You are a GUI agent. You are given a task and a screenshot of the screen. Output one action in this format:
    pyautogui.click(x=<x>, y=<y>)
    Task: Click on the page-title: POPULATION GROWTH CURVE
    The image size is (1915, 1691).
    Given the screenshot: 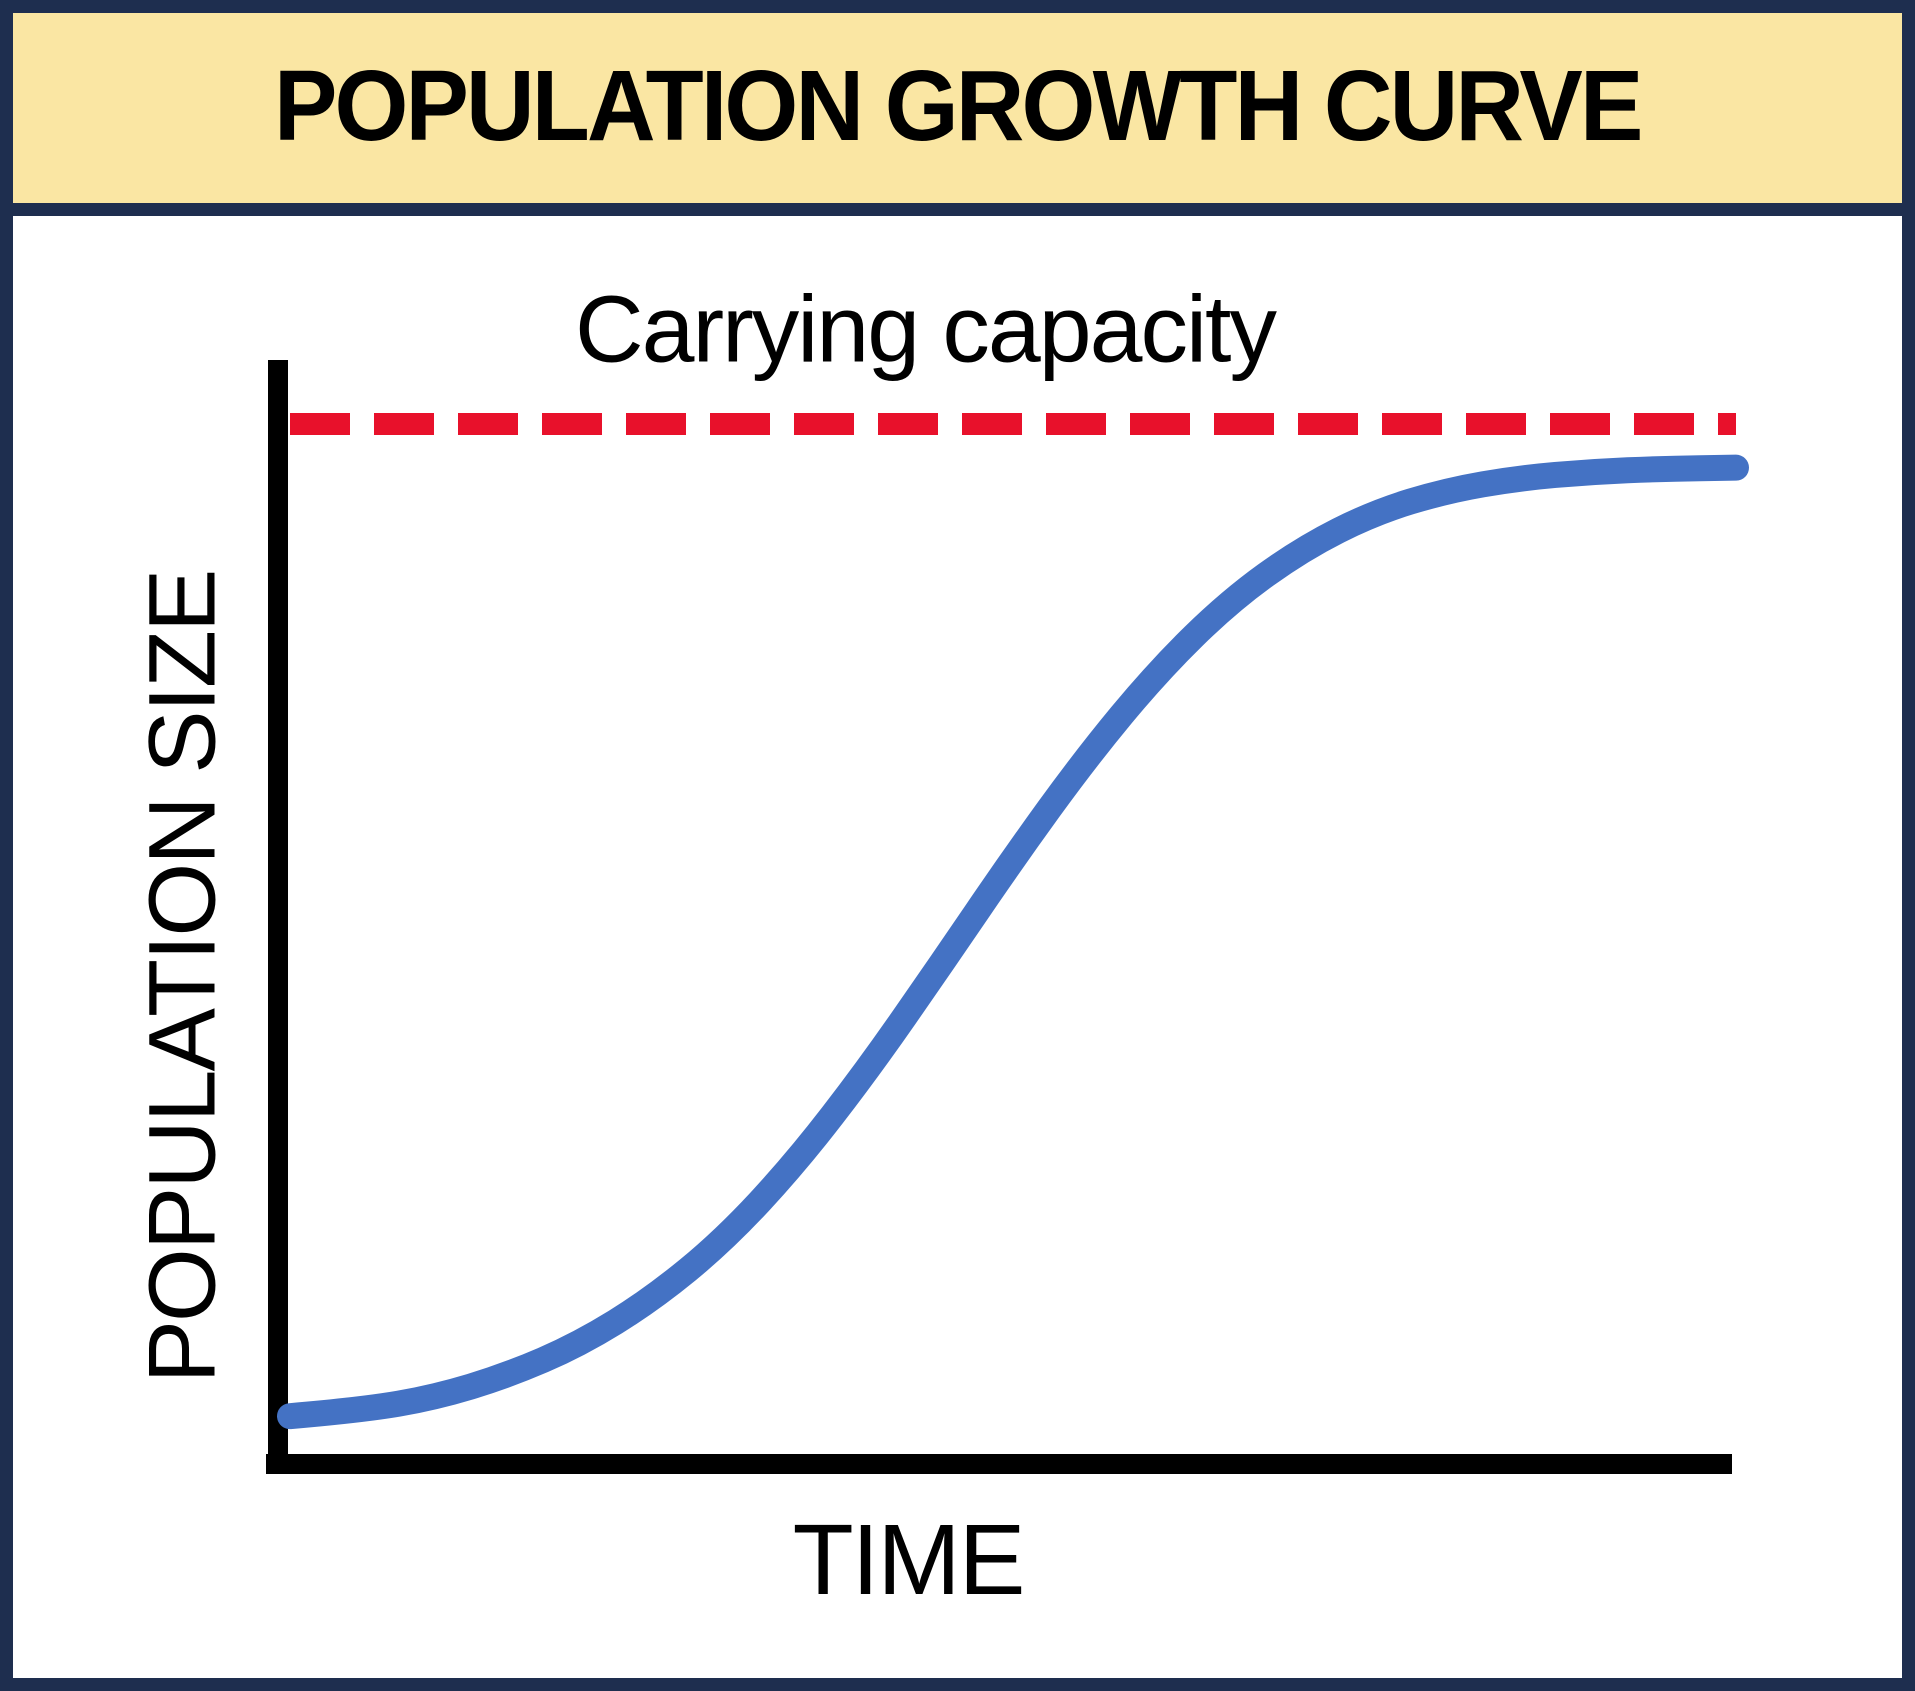 What is the action you would take?
    pyautogui.click(x=958, y=106)
    